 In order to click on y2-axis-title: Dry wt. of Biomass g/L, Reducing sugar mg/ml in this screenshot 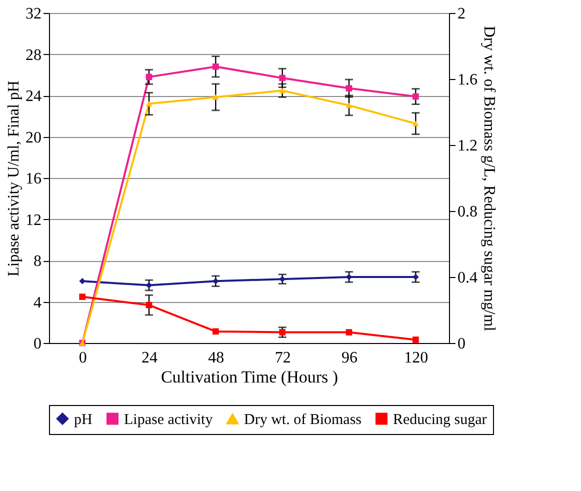, I will do `click(489, 179)`.